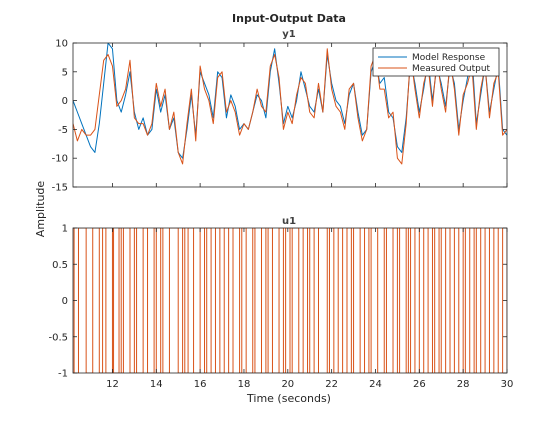 The image size is (560, 424). What do you see at coordinates (60, 159) in the screenshot?
I see `y-tick-label: -10` at bounding box center [60, 159].